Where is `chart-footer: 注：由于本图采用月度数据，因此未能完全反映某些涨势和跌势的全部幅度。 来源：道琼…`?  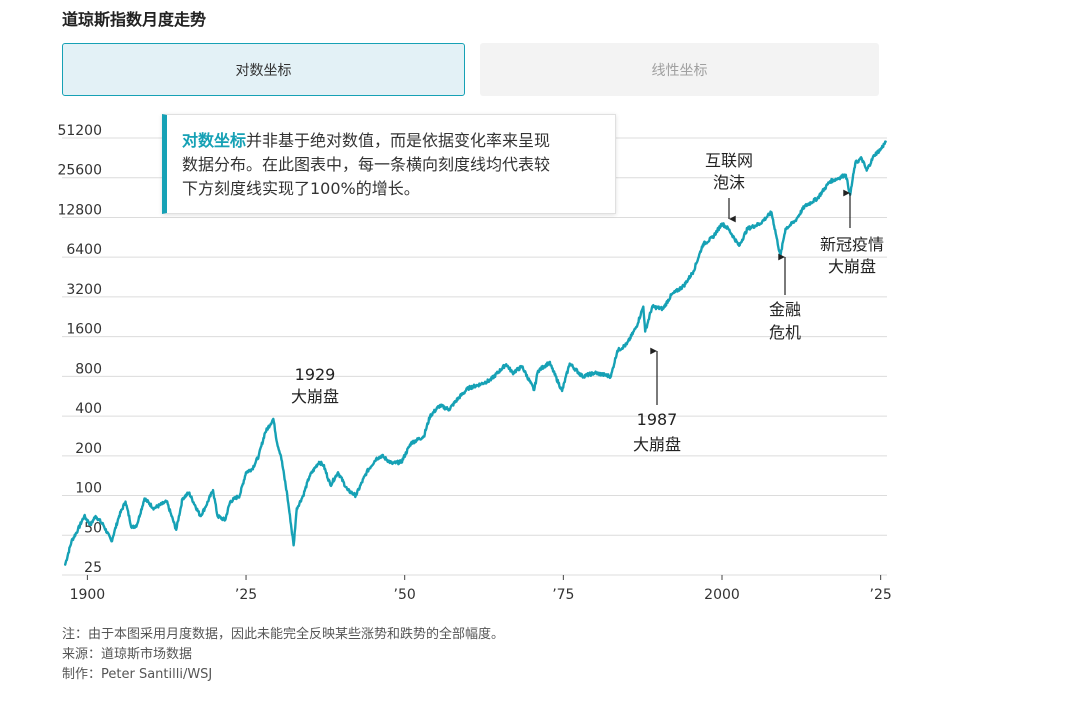 chart-footer: 注：由于本图采用月度数据，因此未能完全反映某些涨势和跌势的全部幅度。 来源：道琼… is located at coordinates (283, 655).